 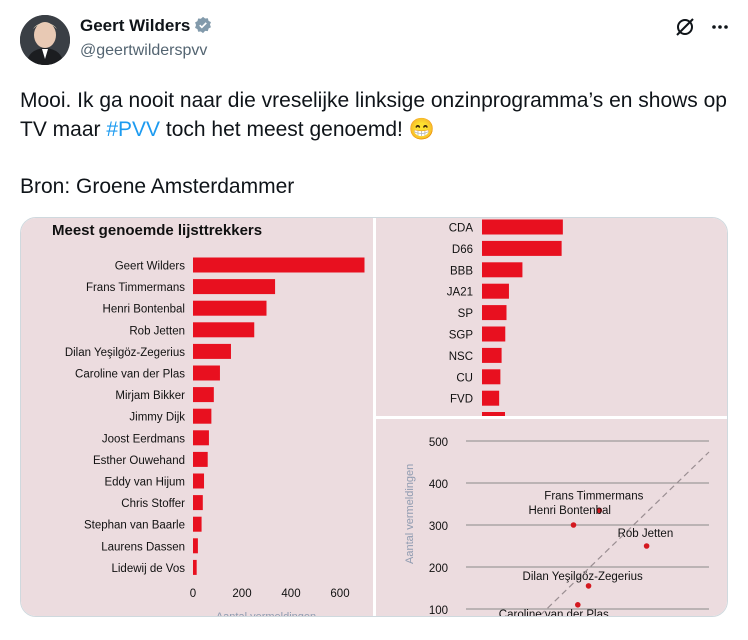 I want to click on grok-icon, so click(x=685, y=29).